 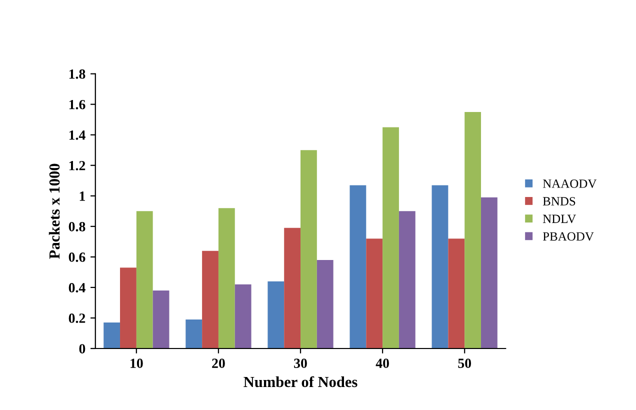 I want to click on y-axis-title: Packets x 1000, so click(x=54, y=211).